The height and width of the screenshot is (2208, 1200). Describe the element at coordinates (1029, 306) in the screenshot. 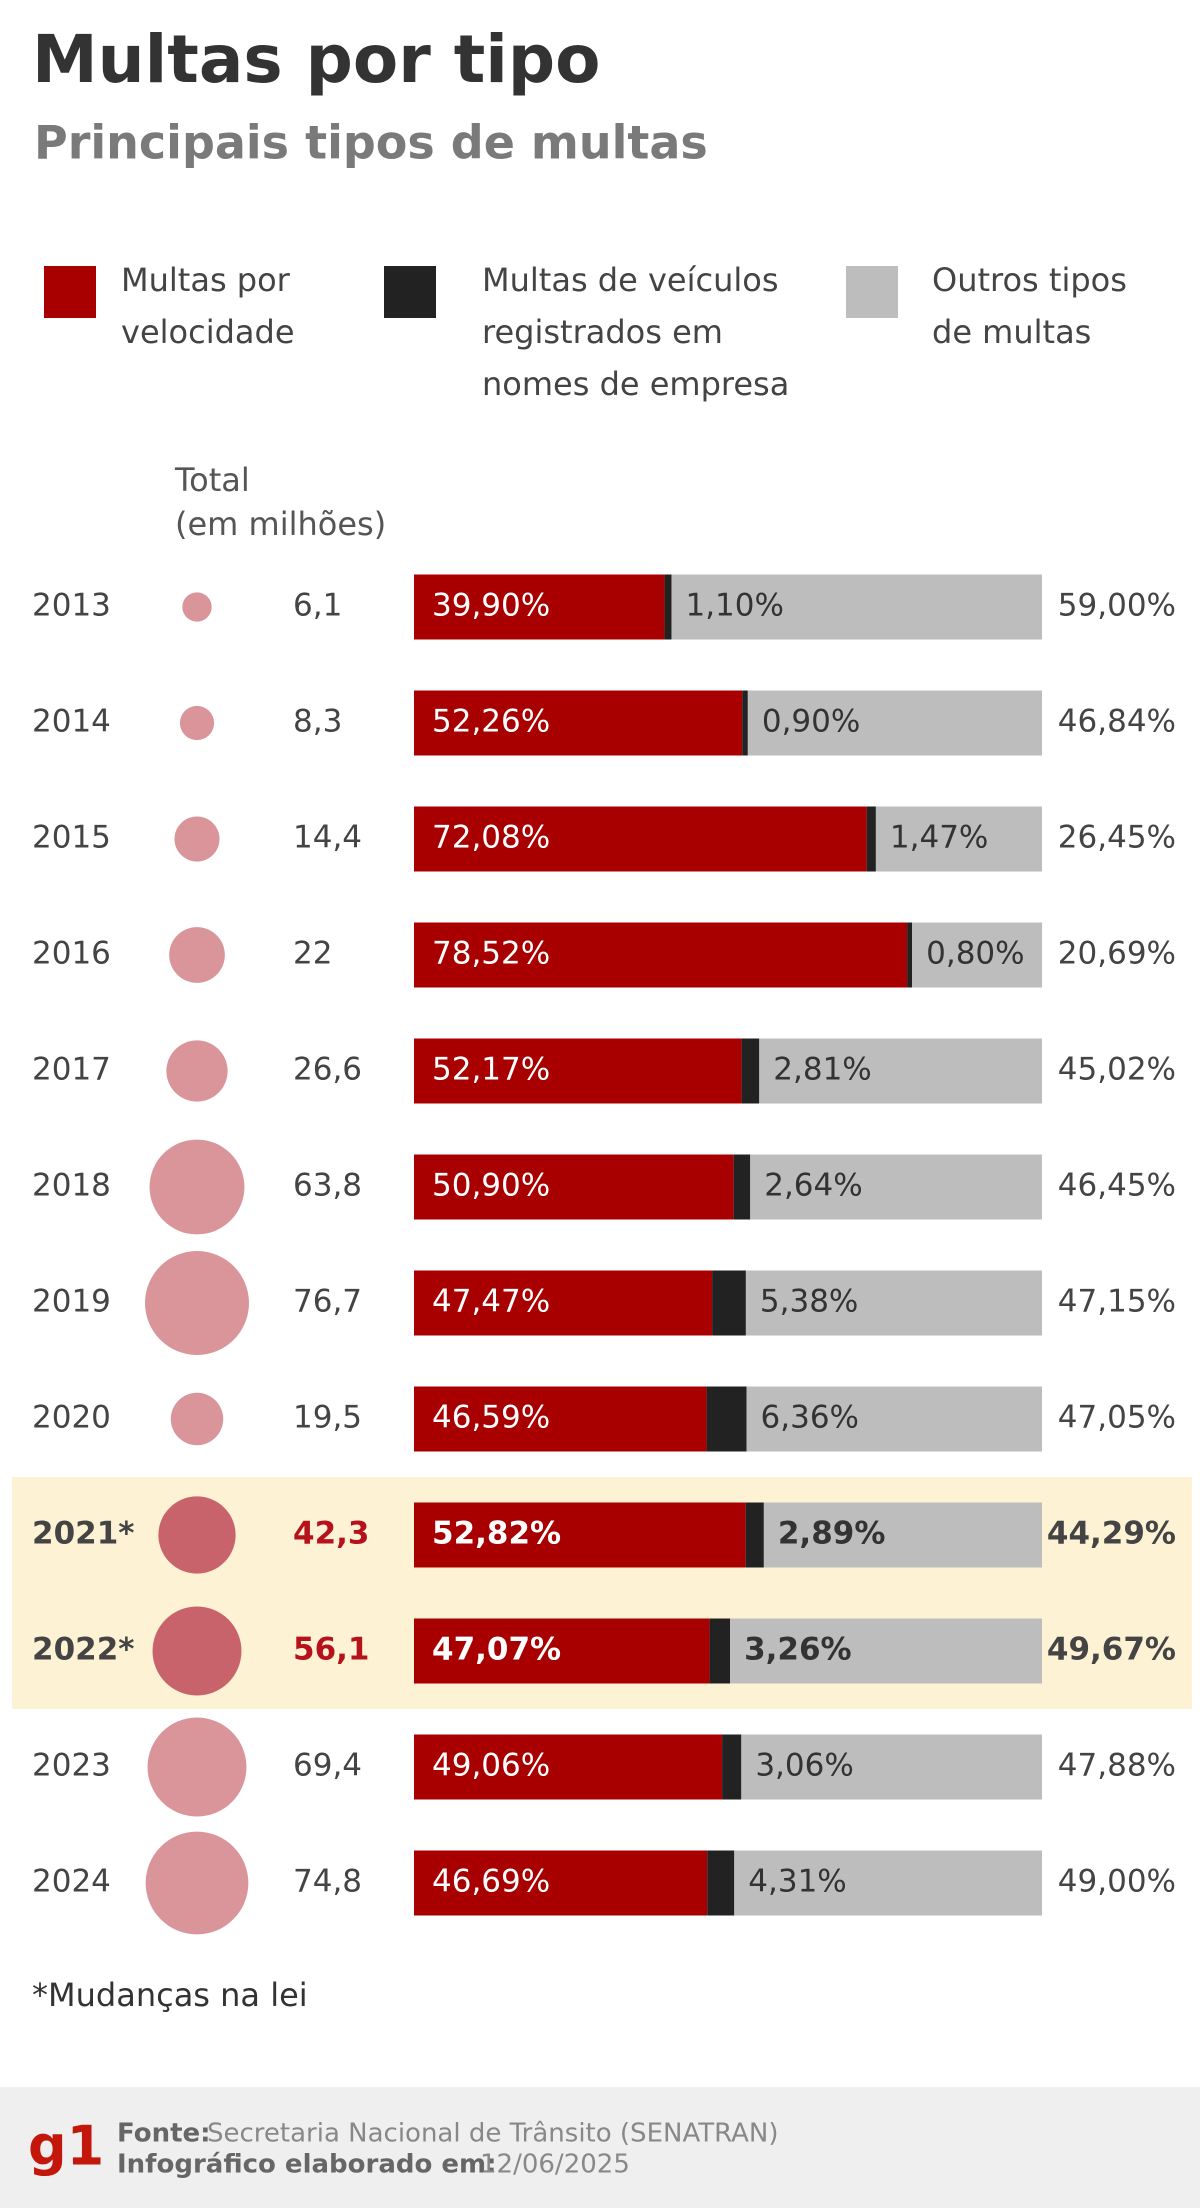

I see `legend-label: Outros tipos de multas` at that location.